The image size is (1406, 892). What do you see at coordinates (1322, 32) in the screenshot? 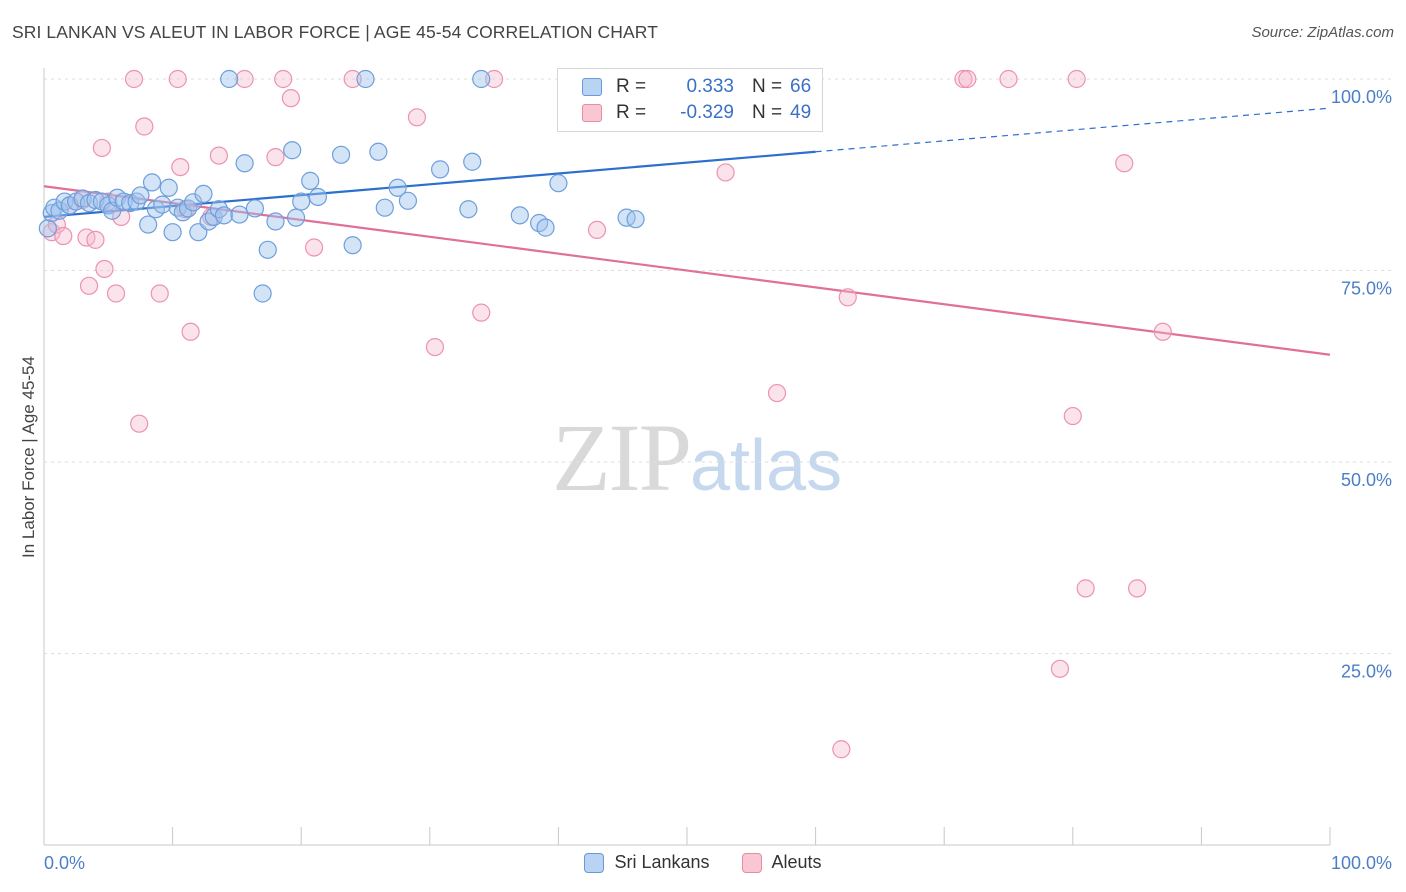
I see `source-credit: Source: ZipAtlas.com` at bounding box center [1322, 32].